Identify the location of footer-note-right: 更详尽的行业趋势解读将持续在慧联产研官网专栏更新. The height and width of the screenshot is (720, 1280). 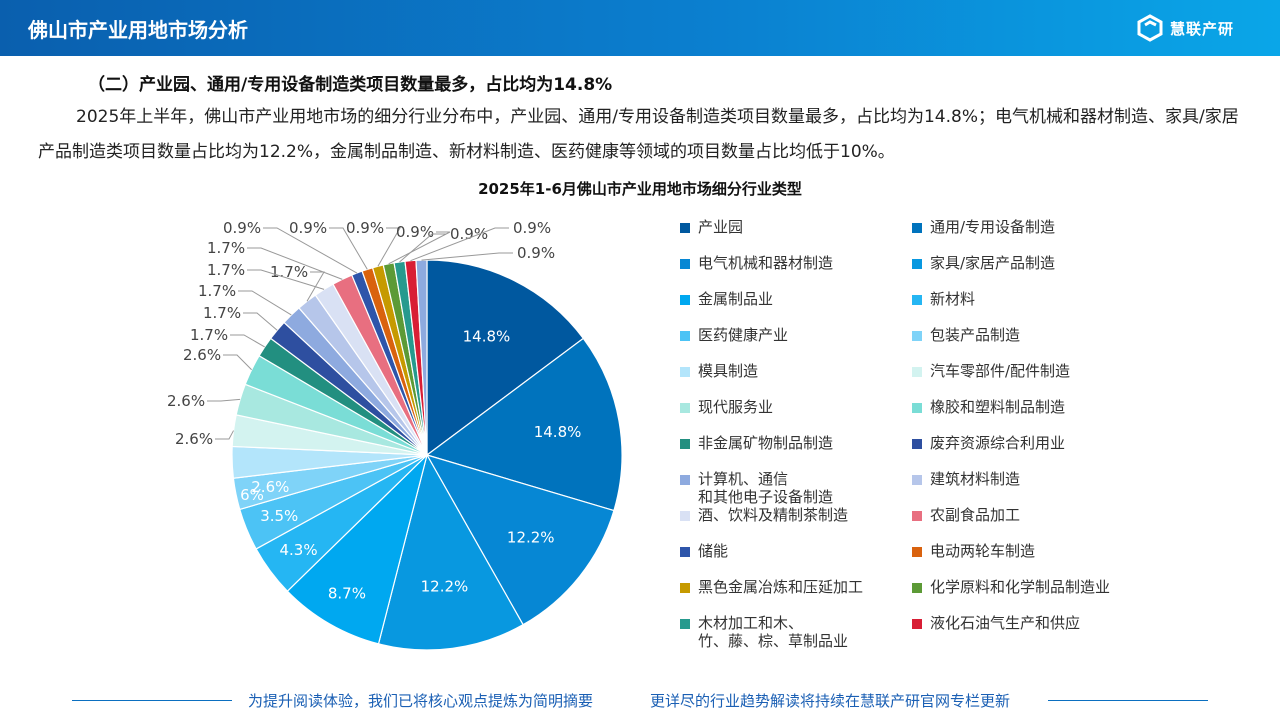
(830, 701).